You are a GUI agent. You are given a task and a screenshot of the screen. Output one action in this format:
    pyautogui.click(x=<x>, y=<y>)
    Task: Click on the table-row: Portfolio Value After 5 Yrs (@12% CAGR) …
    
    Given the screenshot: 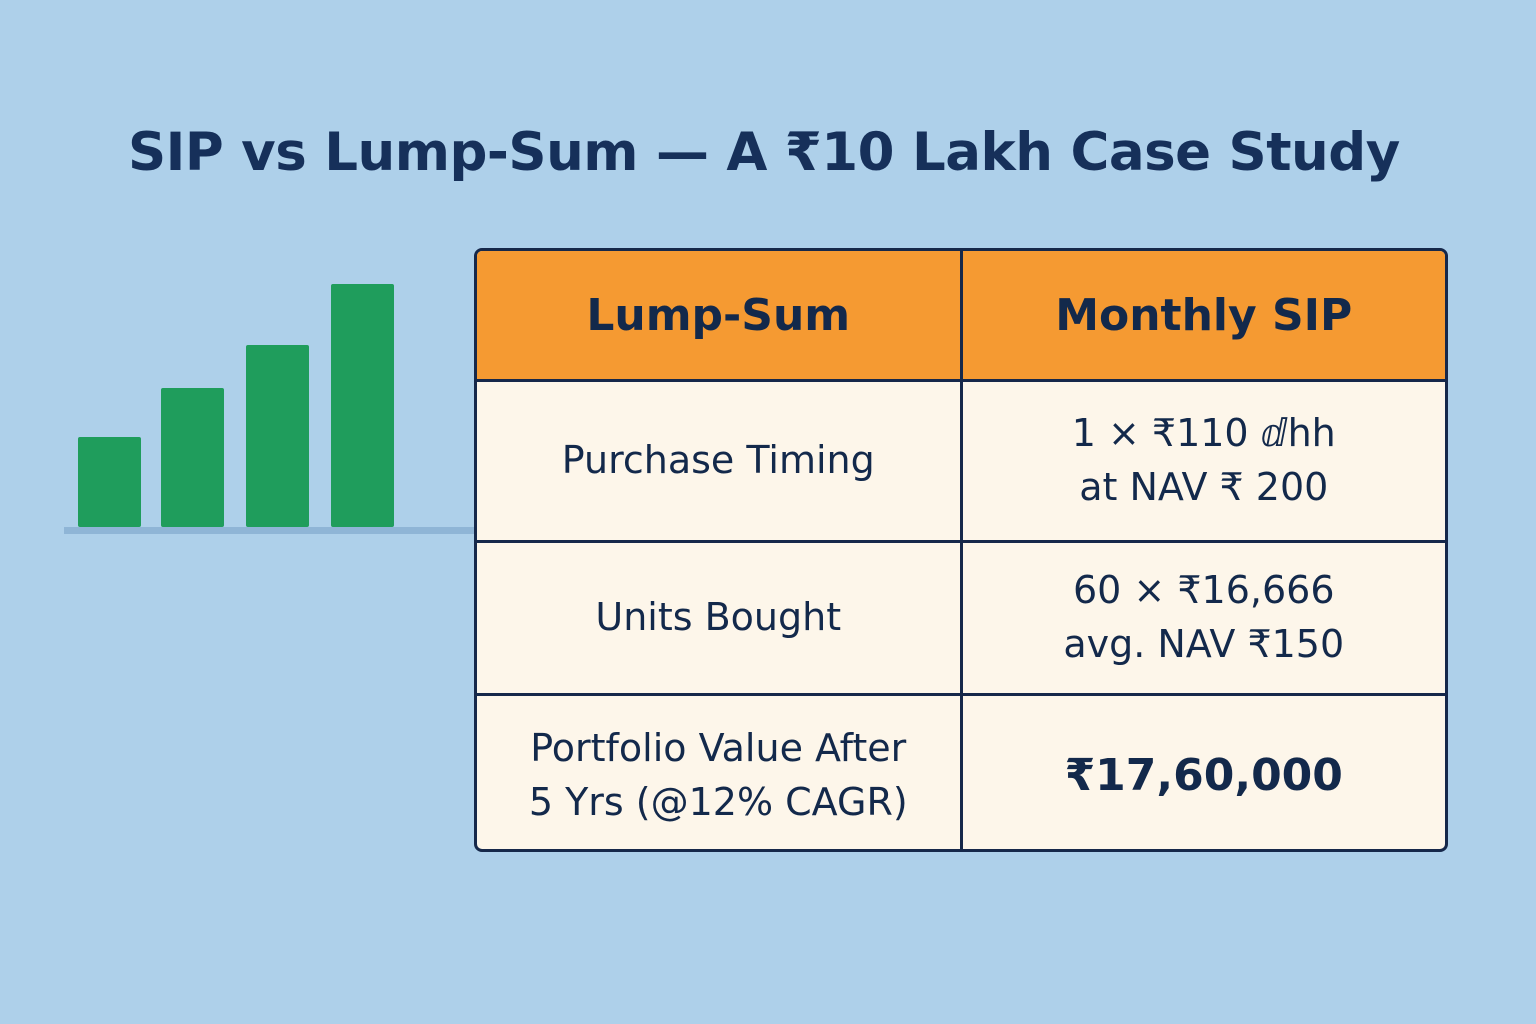 What is the action you would take?
    pyautogui.click(x=961, y=771)
    